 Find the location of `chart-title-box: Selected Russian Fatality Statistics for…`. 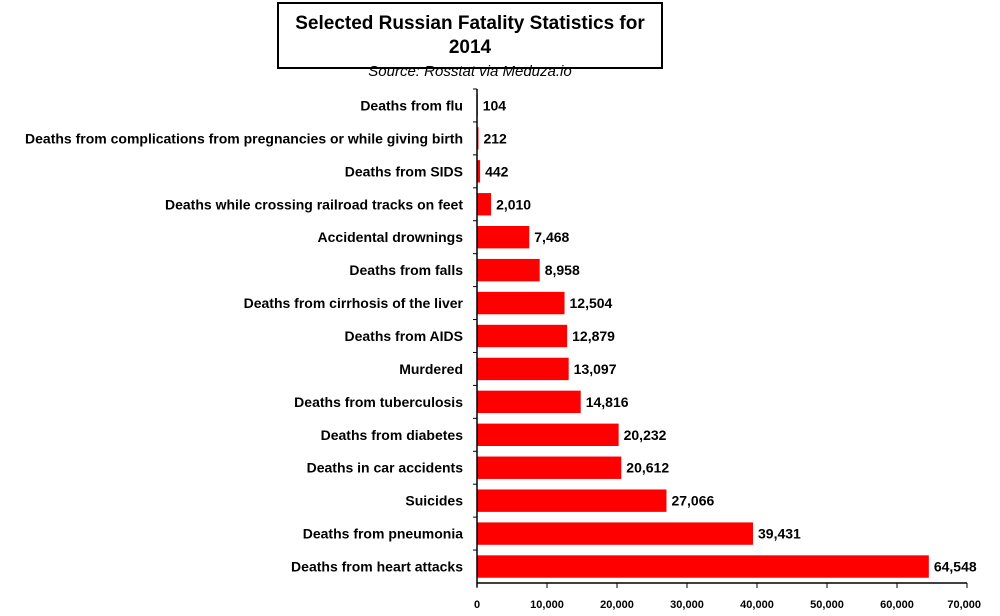

chart-title-box: Selected Russian Fatality Statistics for… is located at coordinates (470, 41).